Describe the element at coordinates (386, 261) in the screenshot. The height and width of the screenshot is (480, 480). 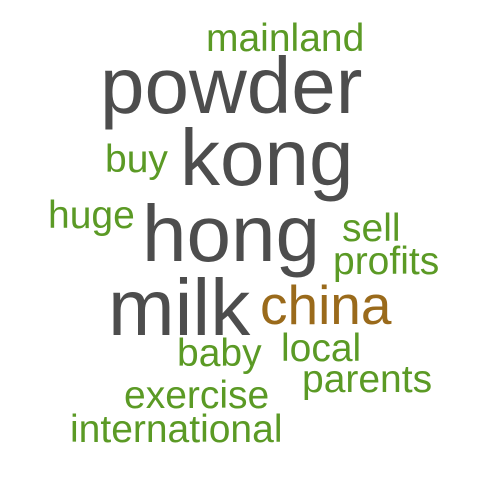
I see `word-profits: profits` at that location.